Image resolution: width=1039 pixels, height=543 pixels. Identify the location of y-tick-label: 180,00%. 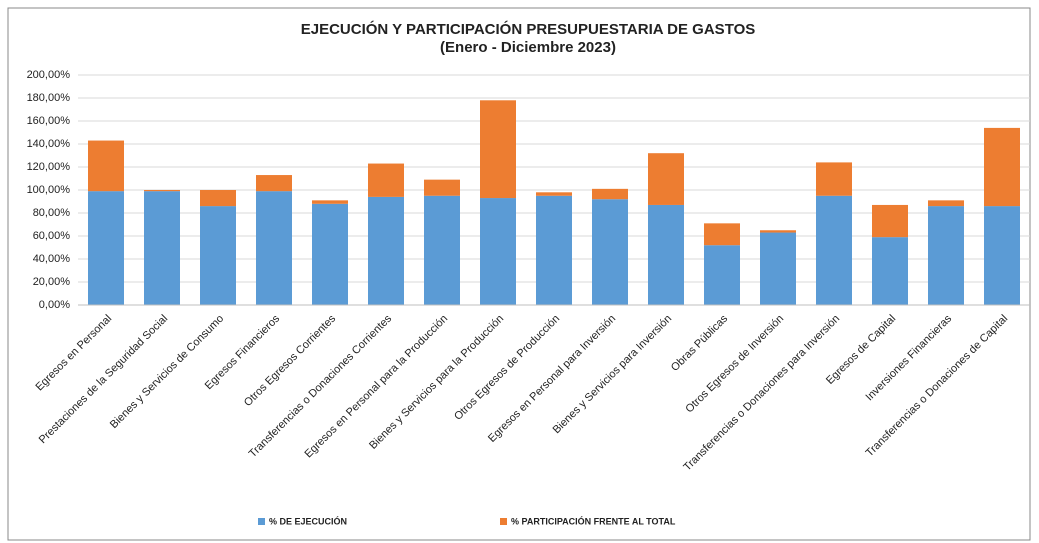
(49, 98).